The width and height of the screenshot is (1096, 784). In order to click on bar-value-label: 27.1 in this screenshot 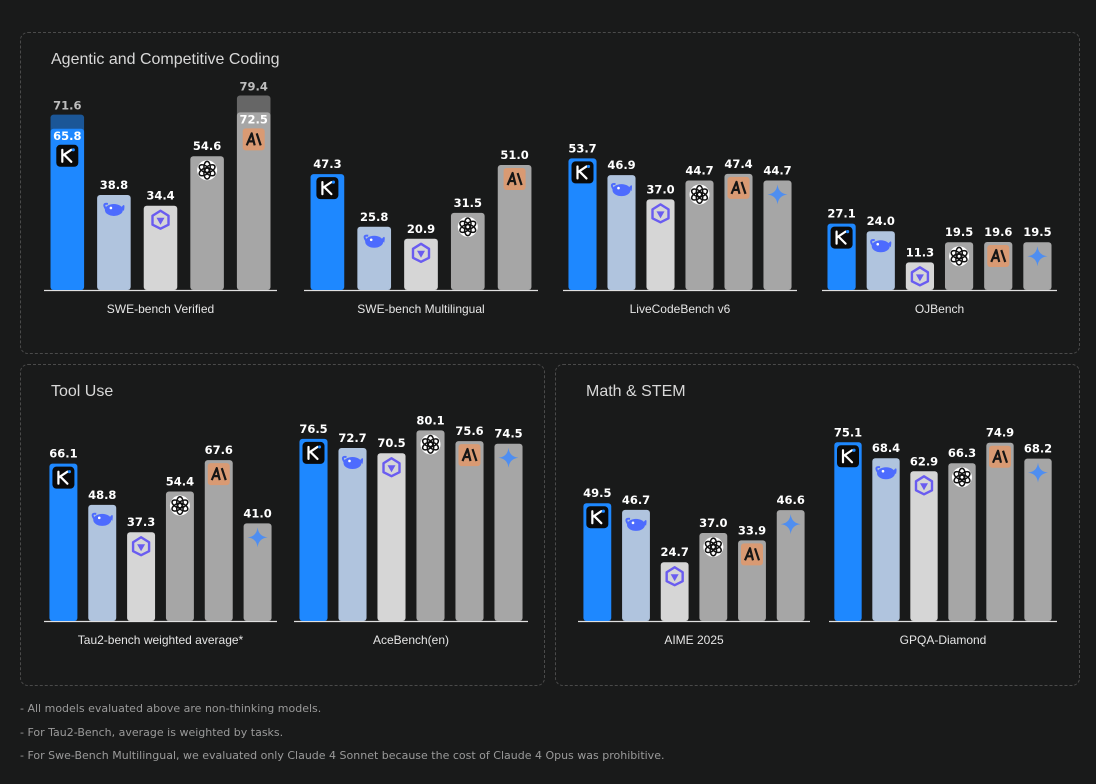, I will do `click(841, 214)`.